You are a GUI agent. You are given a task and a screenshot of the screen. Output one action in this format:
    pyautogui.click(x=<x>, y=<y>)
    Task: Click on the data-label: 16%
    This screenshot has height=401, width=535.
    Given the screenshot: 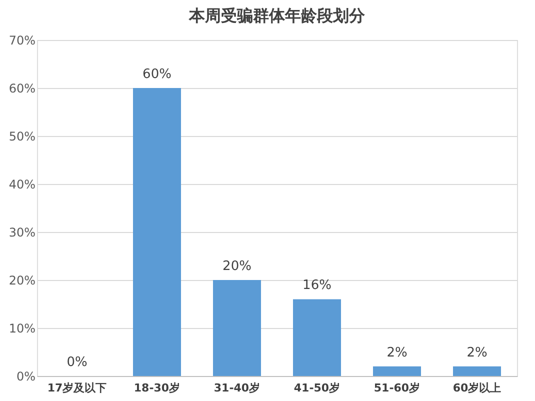 What is the action you would take?
    pyautogui.click(x=317, y=286)
    